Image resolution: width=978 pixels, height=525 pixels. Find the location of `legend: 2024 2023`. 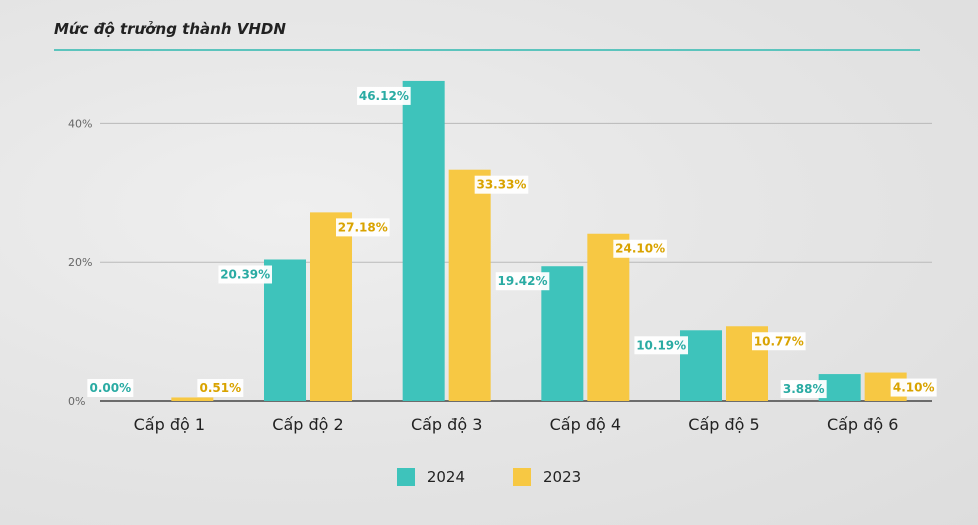

legend: 2024 2023 is located at coordinates (489, 477).